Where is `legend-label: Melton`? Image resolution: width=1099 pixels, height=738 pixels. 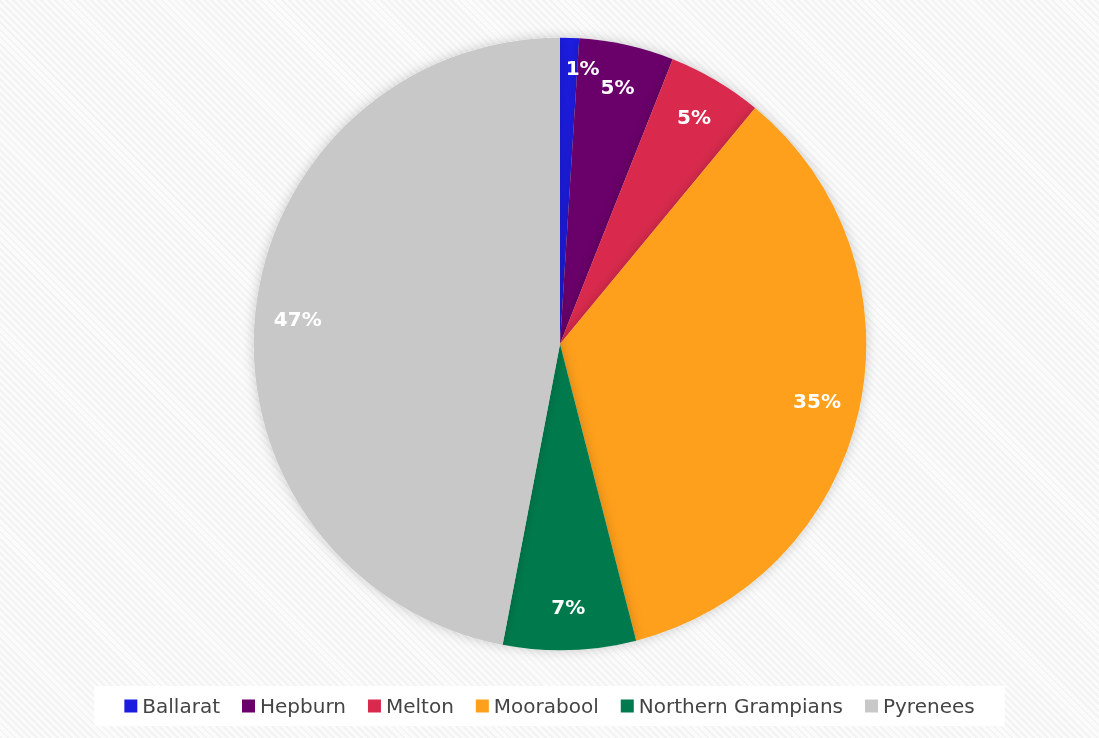
legend-label: Melton is located at coordinates (419, 706).